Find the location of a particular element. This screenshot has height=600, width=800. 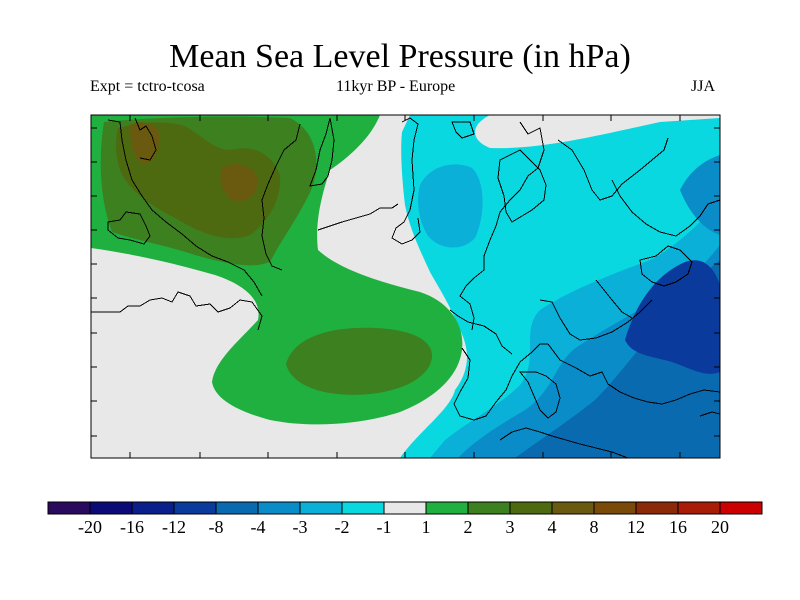

olive-zone is located at coordinates (359, 361).